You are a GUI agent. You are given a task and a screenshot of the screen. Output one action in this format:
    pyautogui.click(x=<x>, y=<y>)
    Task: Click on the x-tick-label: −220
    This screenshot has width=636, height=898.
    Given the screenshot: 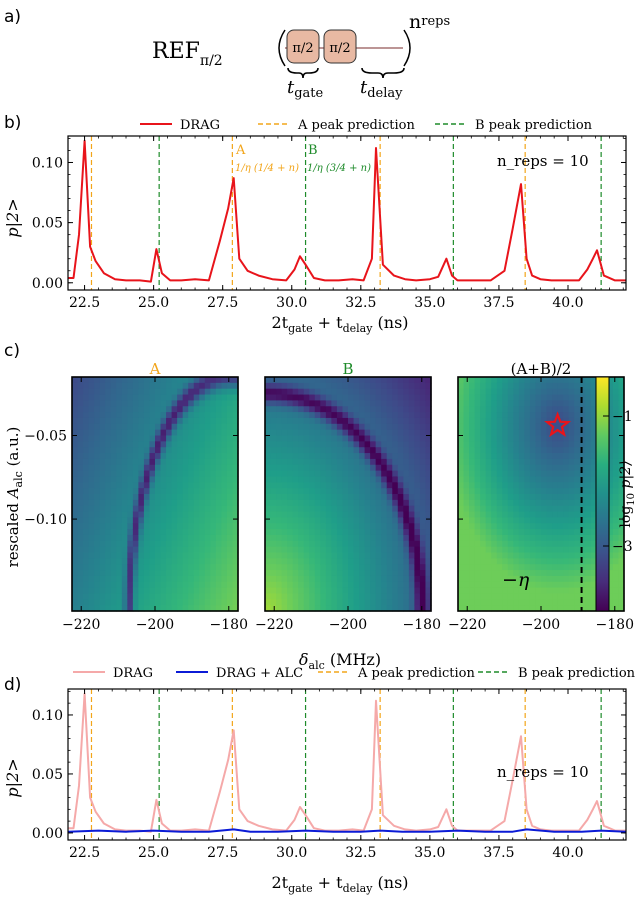 What is the action you would take?
    pyautogui.click(x=467, y=625)
    